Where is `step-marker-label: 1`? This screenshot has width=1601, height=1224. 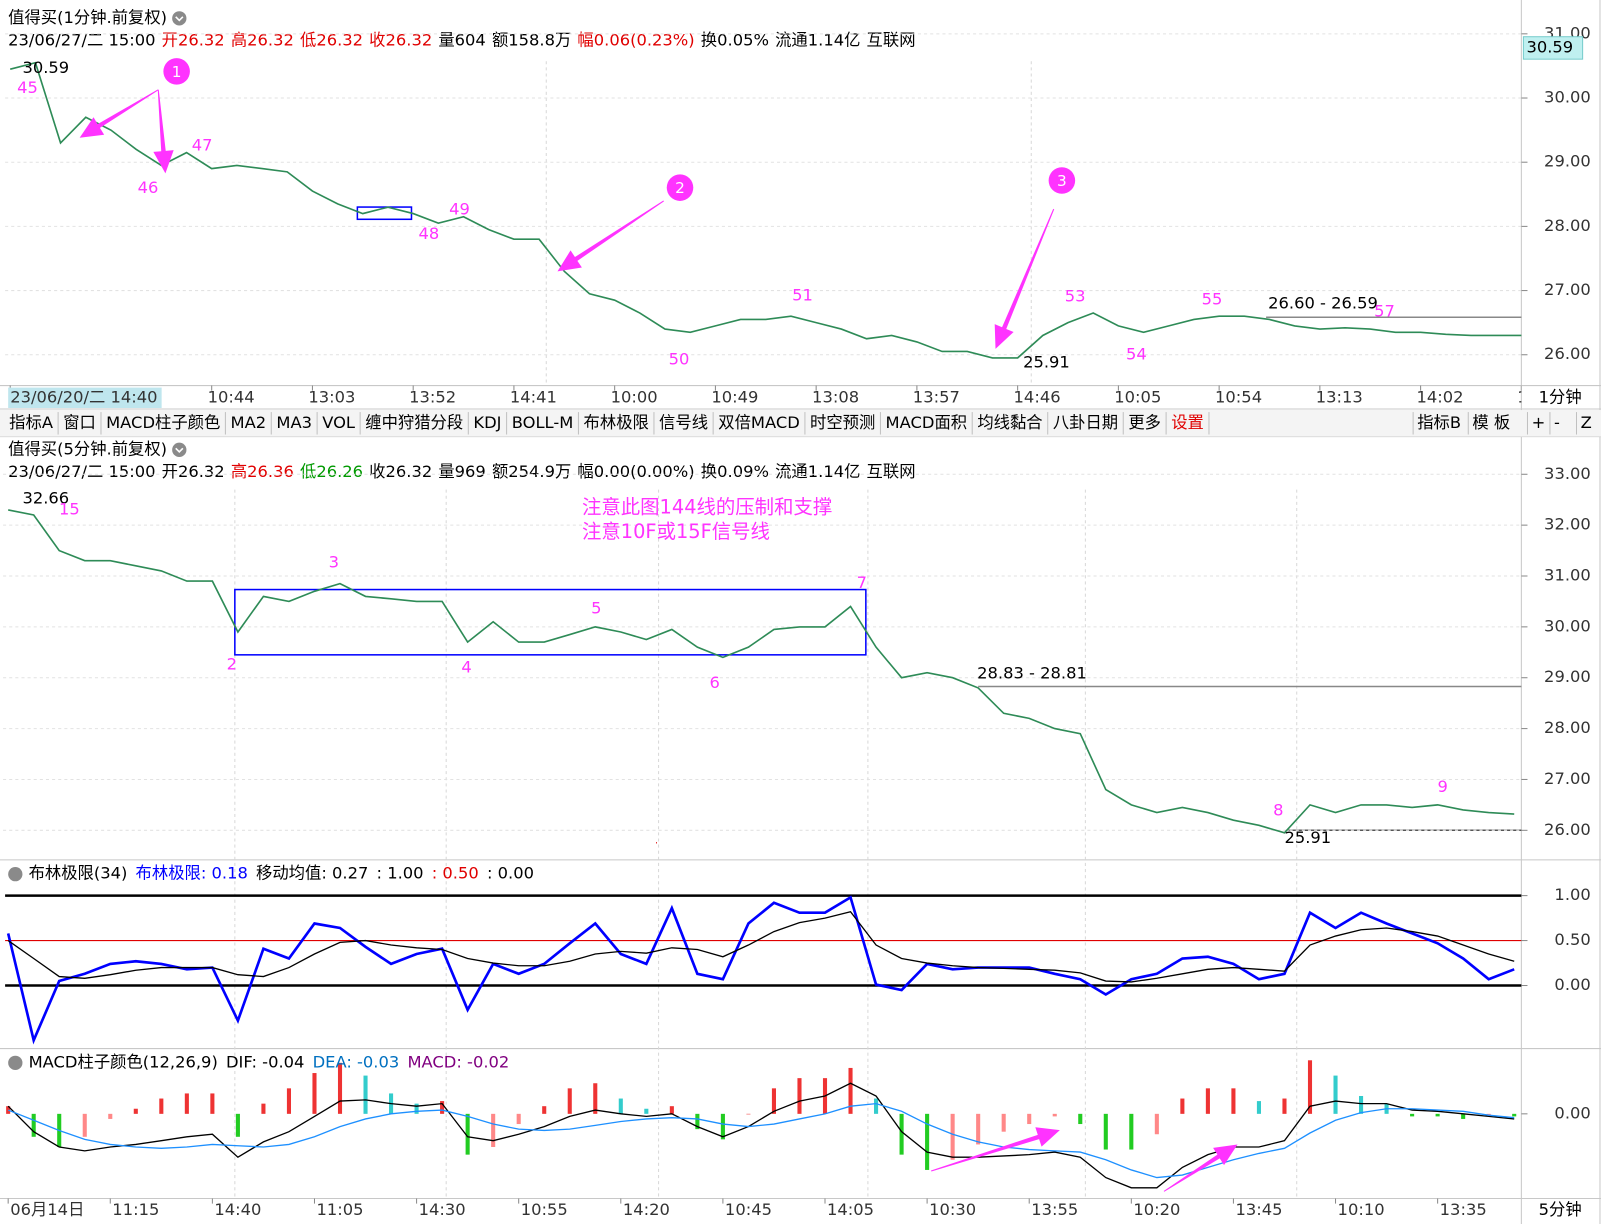
step-marker-label: 1 is located at coordinates (177, 72).